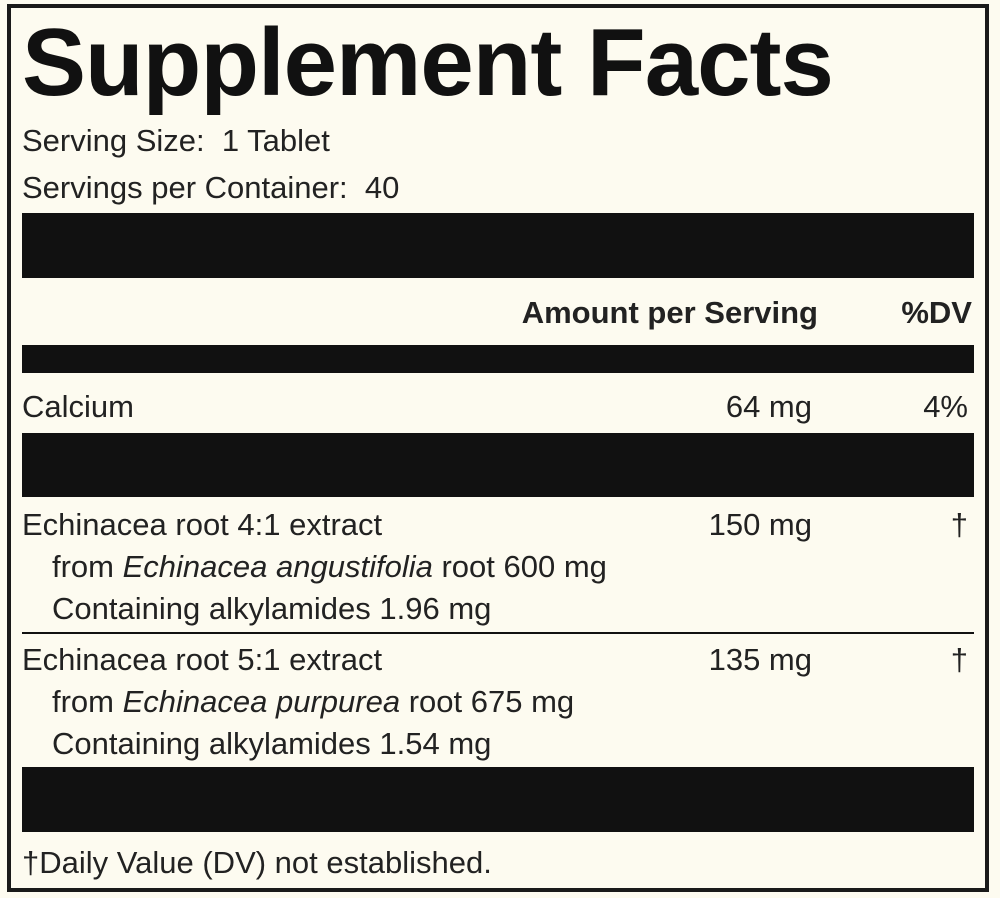 This screenshot has height=898, width=1000. What do you see at coordinates (519, 566) in the screenshot?
I see `line-suffix: root 600 mg` at bounding box center [519, 566].